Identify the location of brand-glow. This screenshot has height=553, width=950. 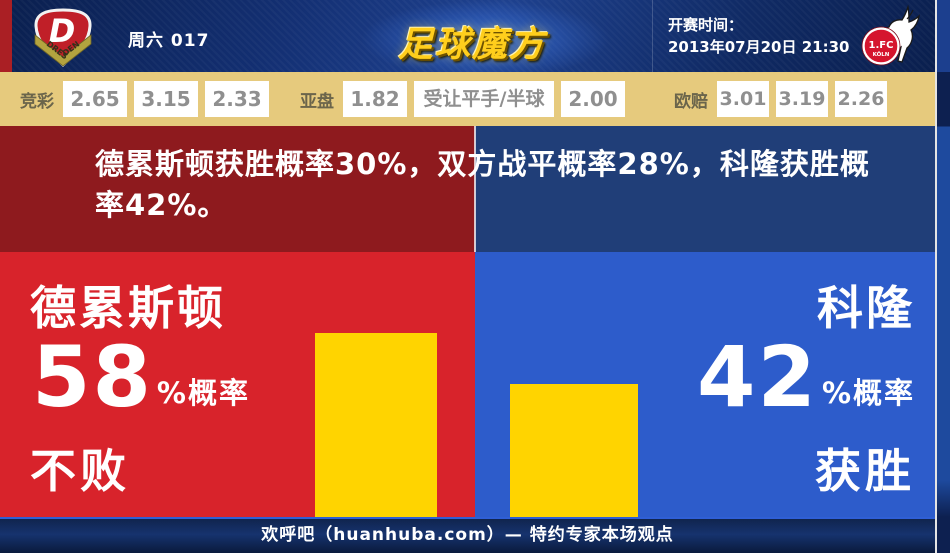
(485, 36).